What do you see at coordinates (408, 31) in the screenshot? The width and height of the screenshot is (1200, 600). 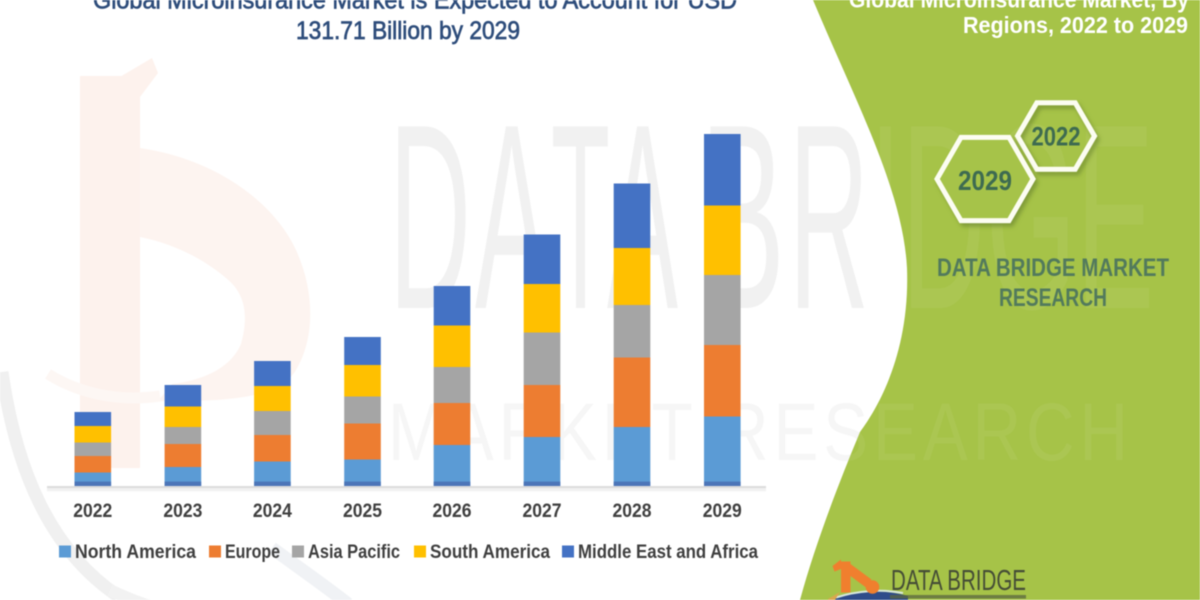 I see `svg-text: 131.71 Billion by 2029` at bounding box center [408, 31].